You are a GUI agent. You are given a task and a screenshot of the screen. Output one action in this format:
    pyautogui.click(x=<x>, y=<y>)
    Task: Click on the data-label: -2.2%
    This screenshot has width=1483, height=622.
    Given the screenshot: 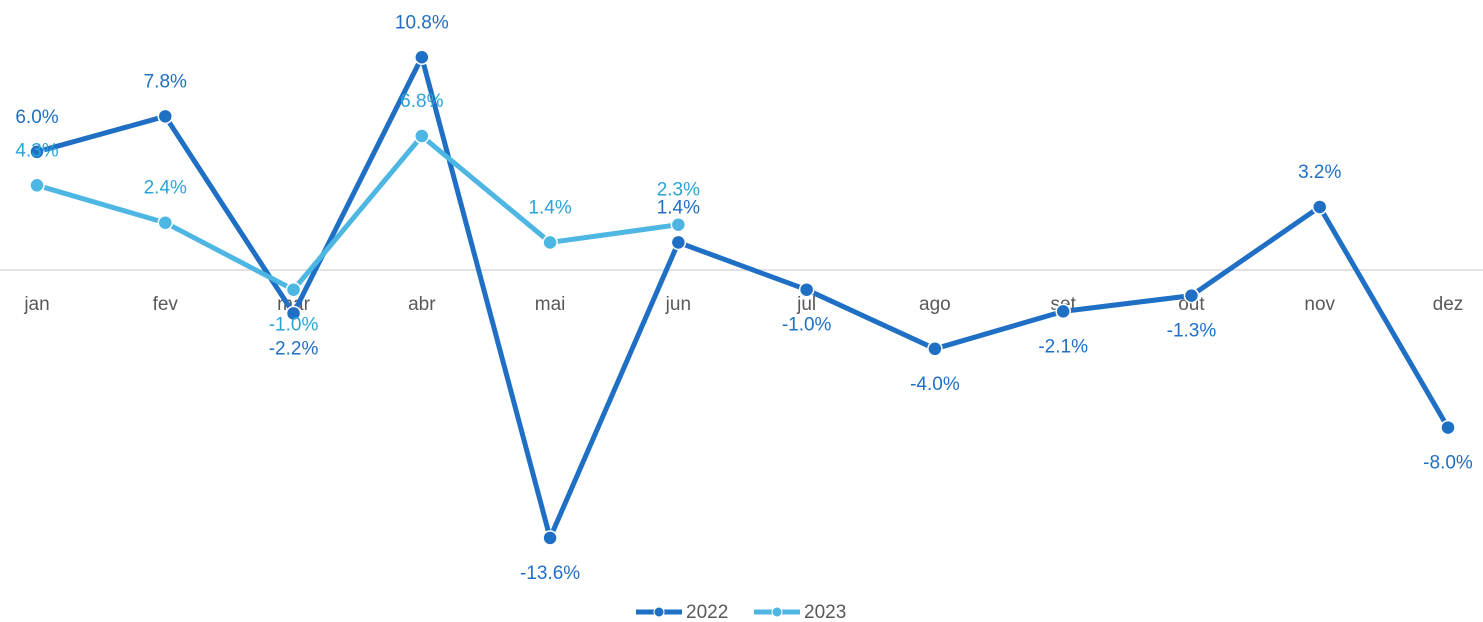 What is the action you would take?
    pyautogui.click(x=294, y=348)
    